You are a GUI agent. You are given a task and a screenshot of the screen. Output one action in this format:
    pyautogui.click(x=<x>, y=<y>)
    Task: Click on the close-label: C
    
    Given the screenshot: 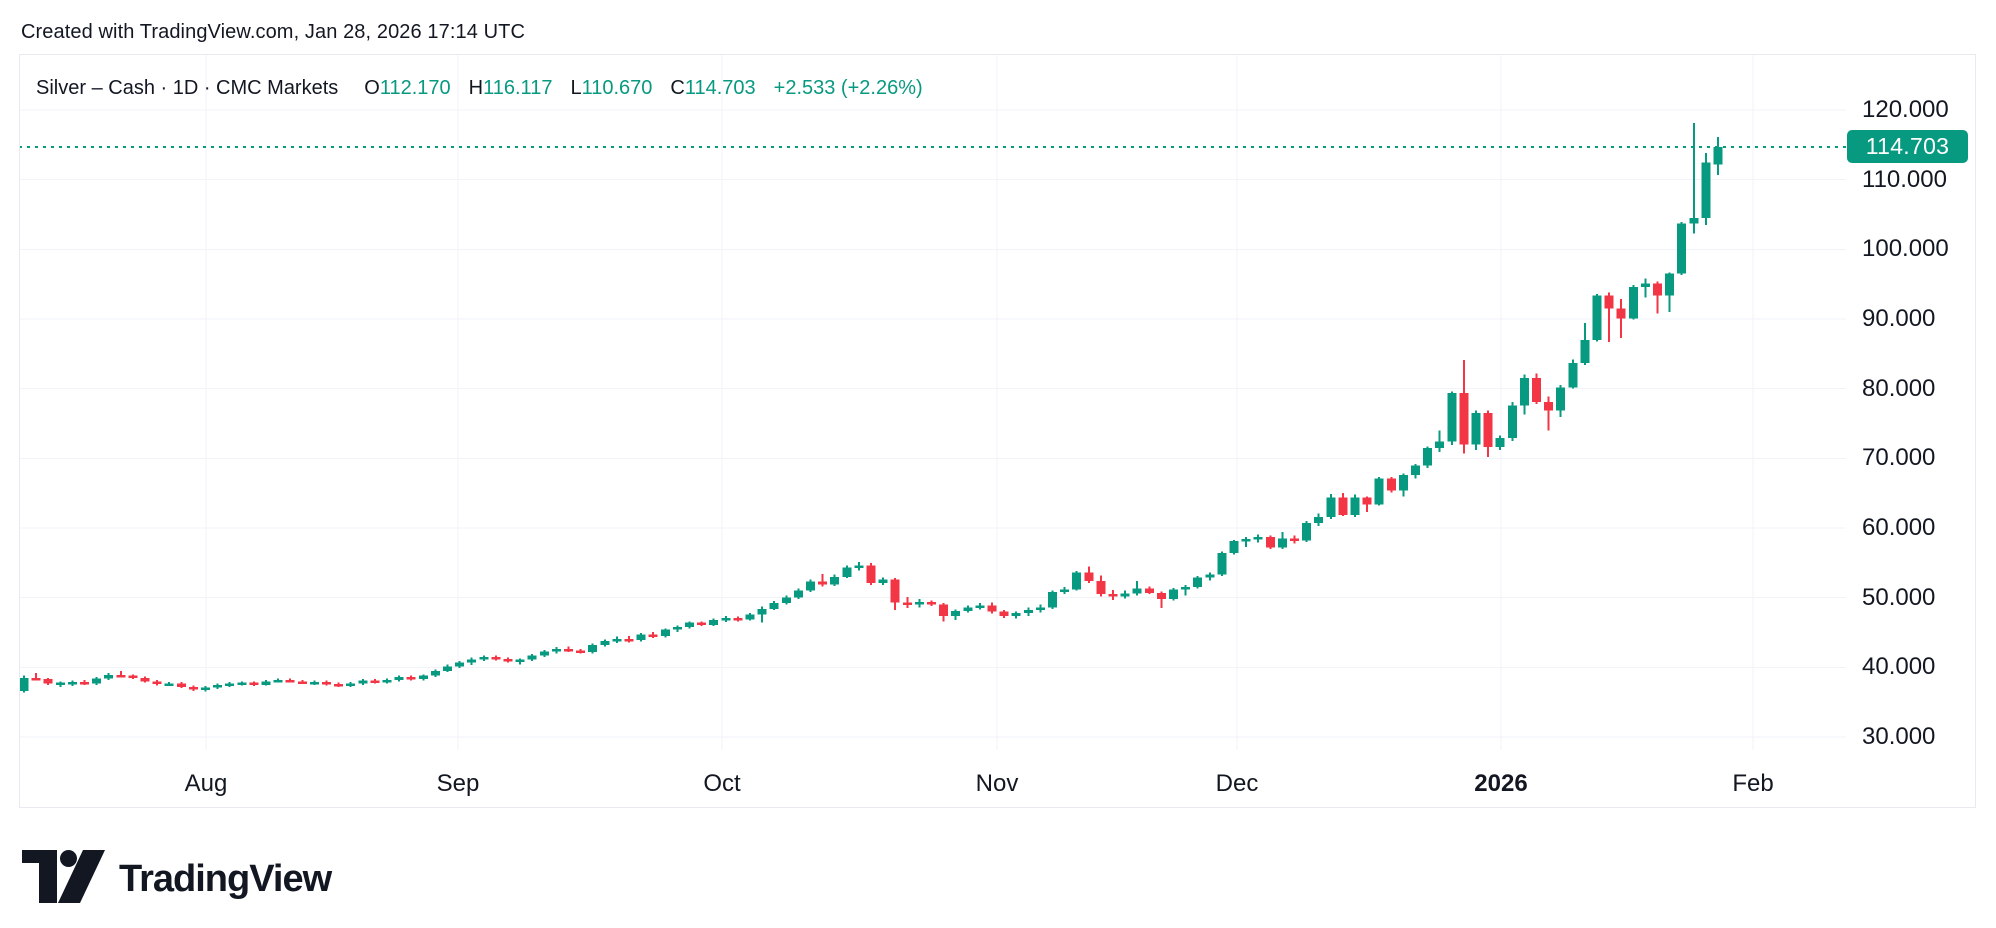 What is the action you would take?
    pyautogui.click(x=677, y=87)
    